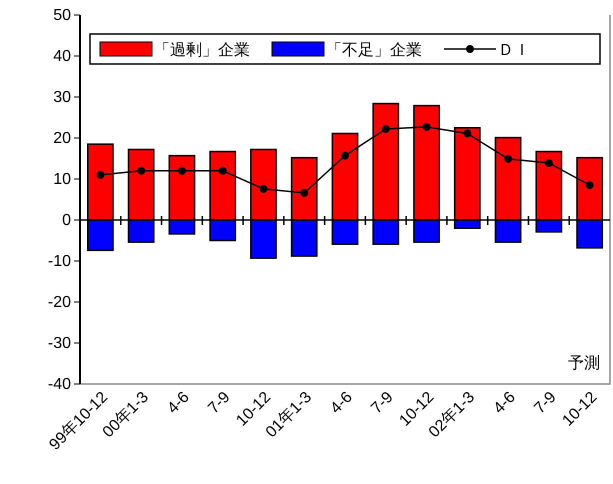 Image resolution: width=613 pixels, height=484 pixels. I want to click on y-tick-label: 40, so click(62, 57).